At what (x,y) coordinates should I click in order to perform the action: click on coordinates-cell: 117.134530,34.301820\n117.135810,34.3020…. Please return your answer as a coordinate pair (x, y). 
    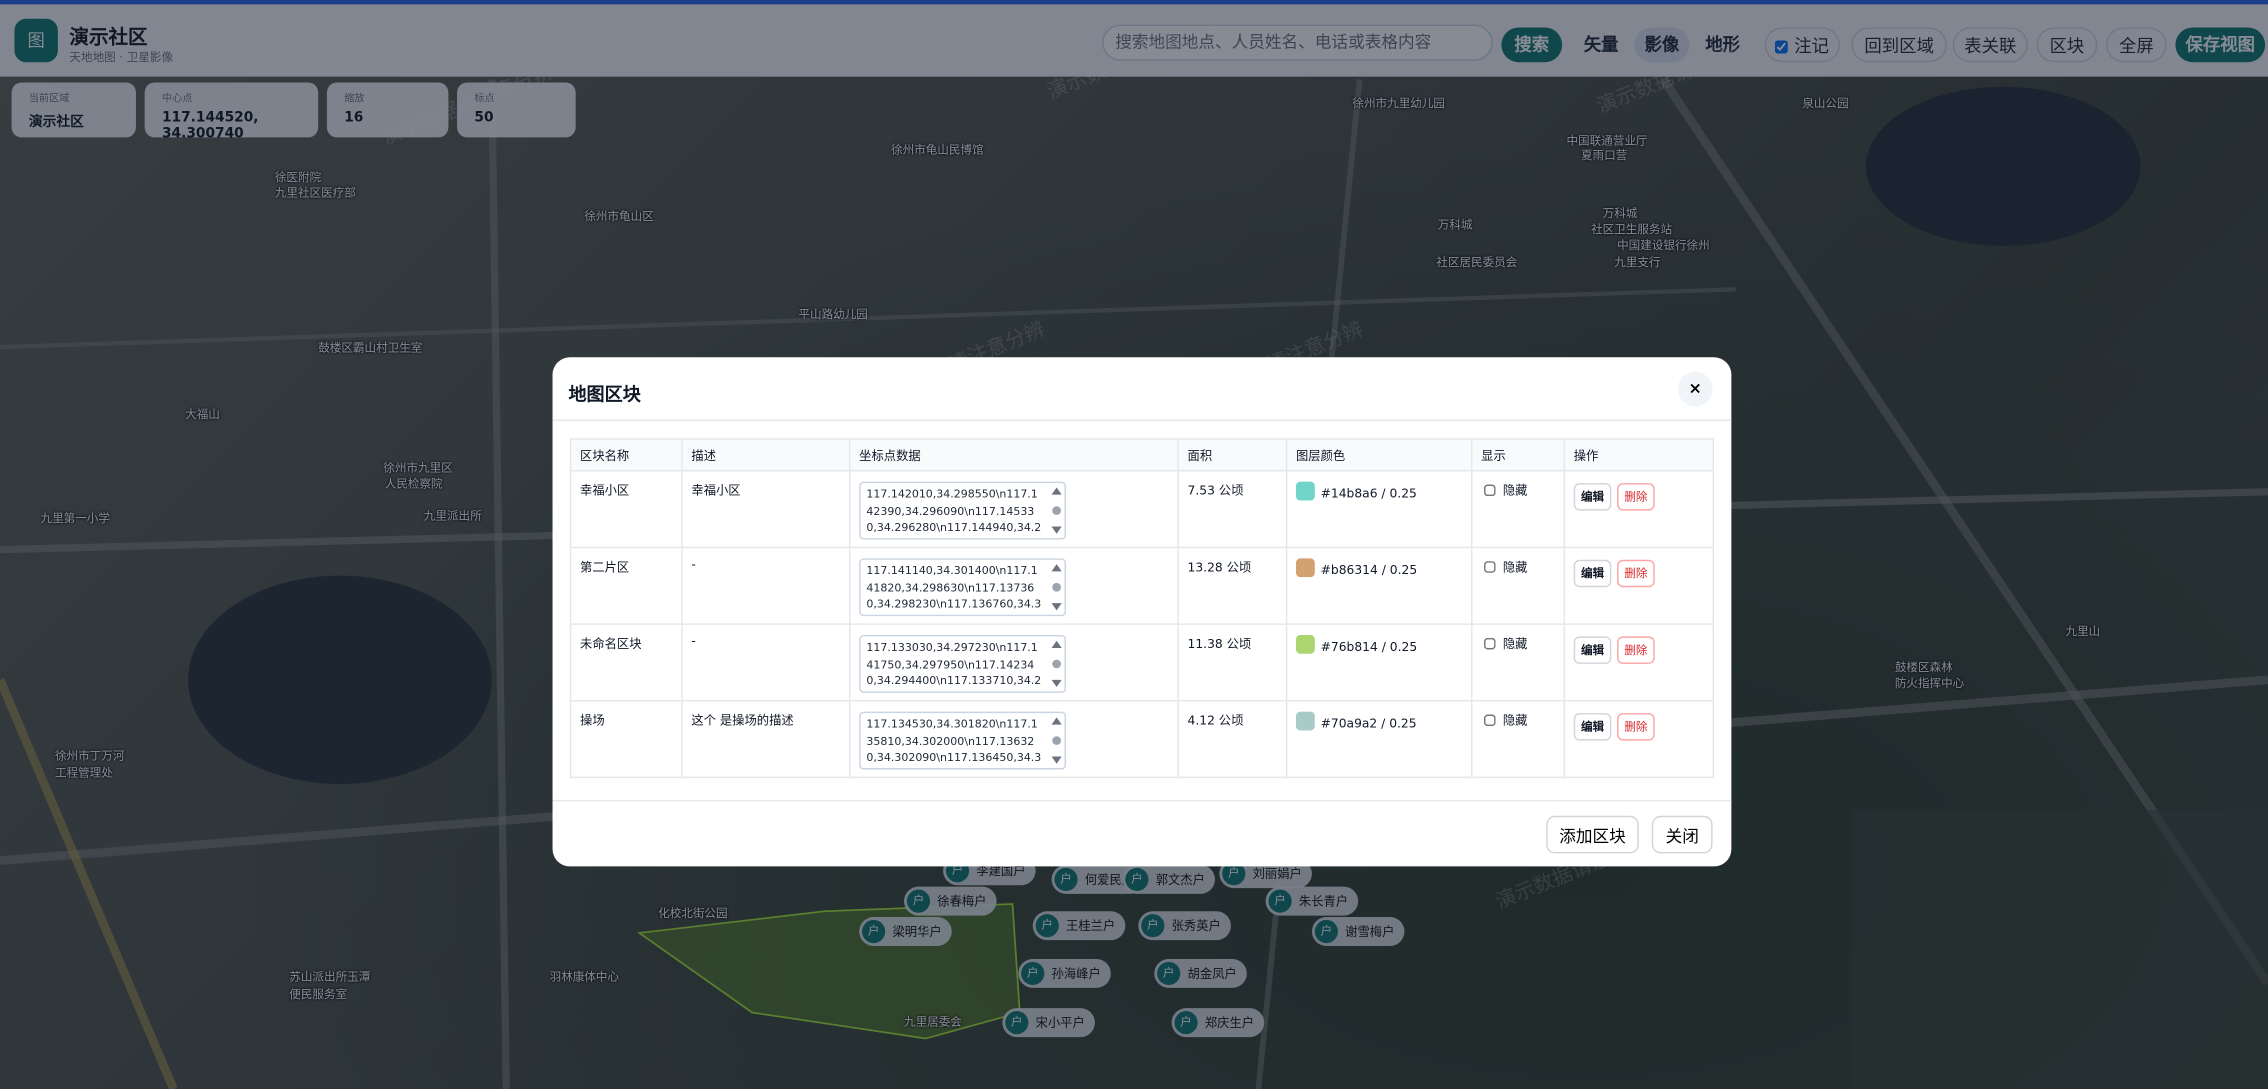
    Looking at the image, I should click on (1014, 739).